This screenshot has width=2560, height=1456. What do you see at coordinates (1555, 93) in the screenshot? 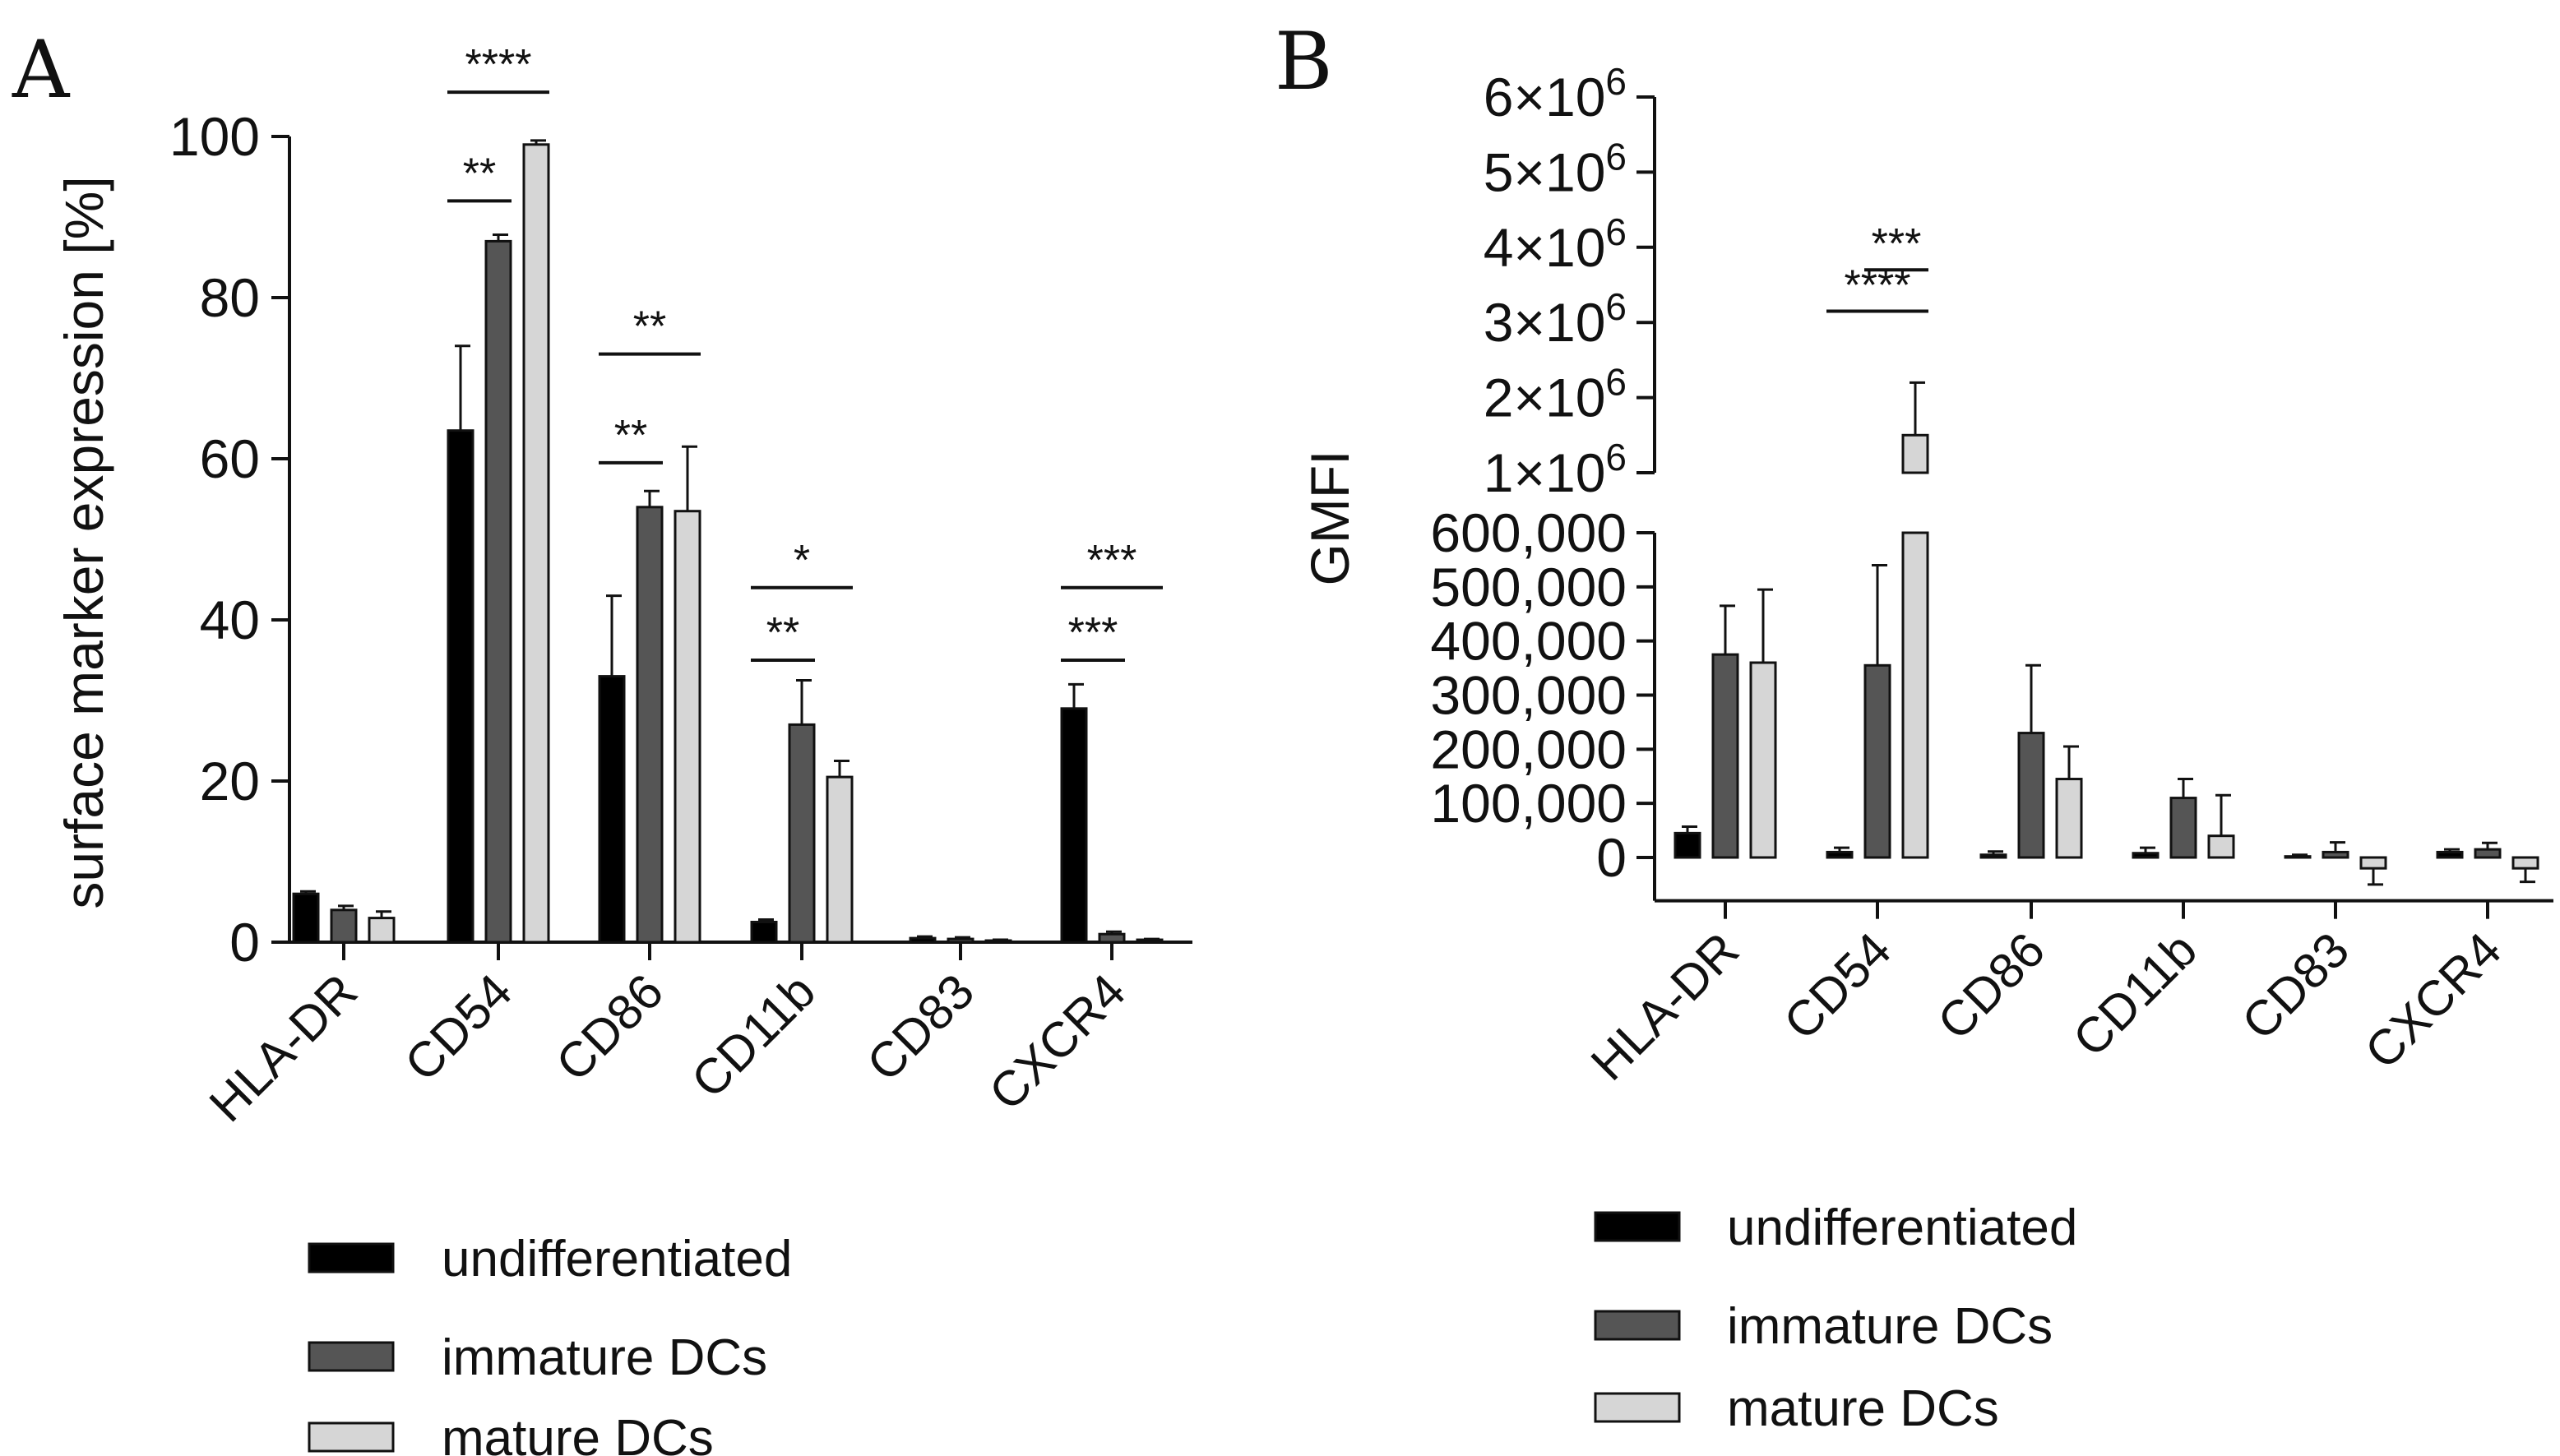
I see `y-tick-label: 6×10⁶` at bounding box center [1555, 93].